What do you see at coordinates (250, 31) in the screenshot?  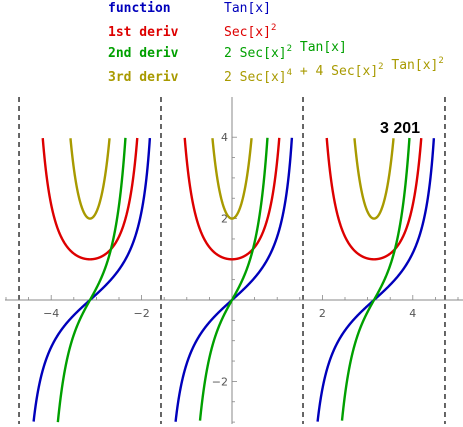 I see `legend-formula-1: Sec[x]2` at bounding box center [250, 31].